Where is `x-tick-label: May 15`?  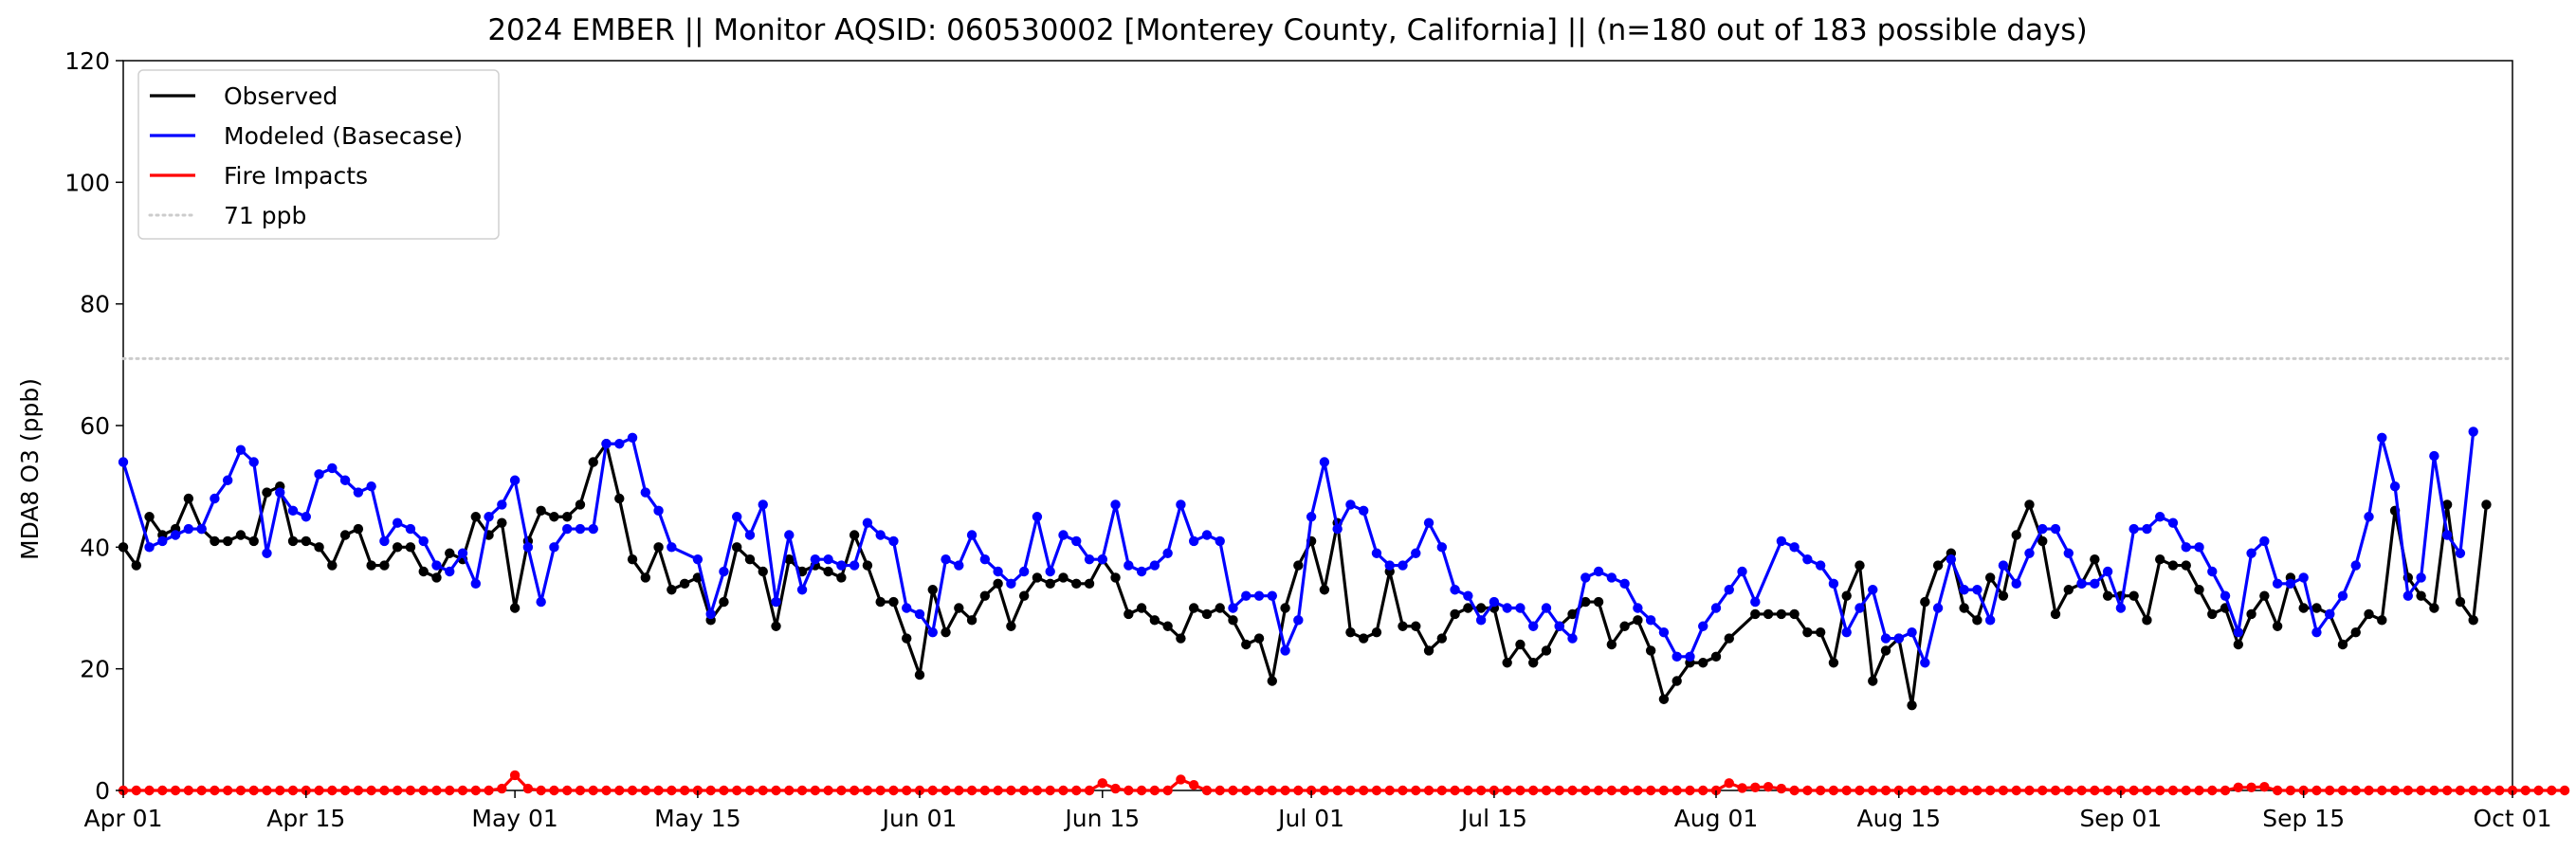 x-tick-label: May 15 is located at coordinates (697, 818).